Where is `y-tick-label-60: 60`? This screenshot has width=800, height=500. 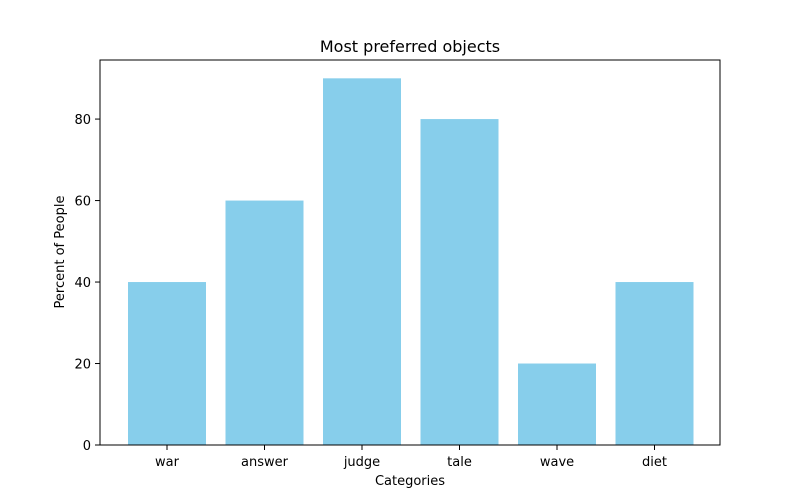 y-tick-label-60: 60 is located at coordinates (82, 202).